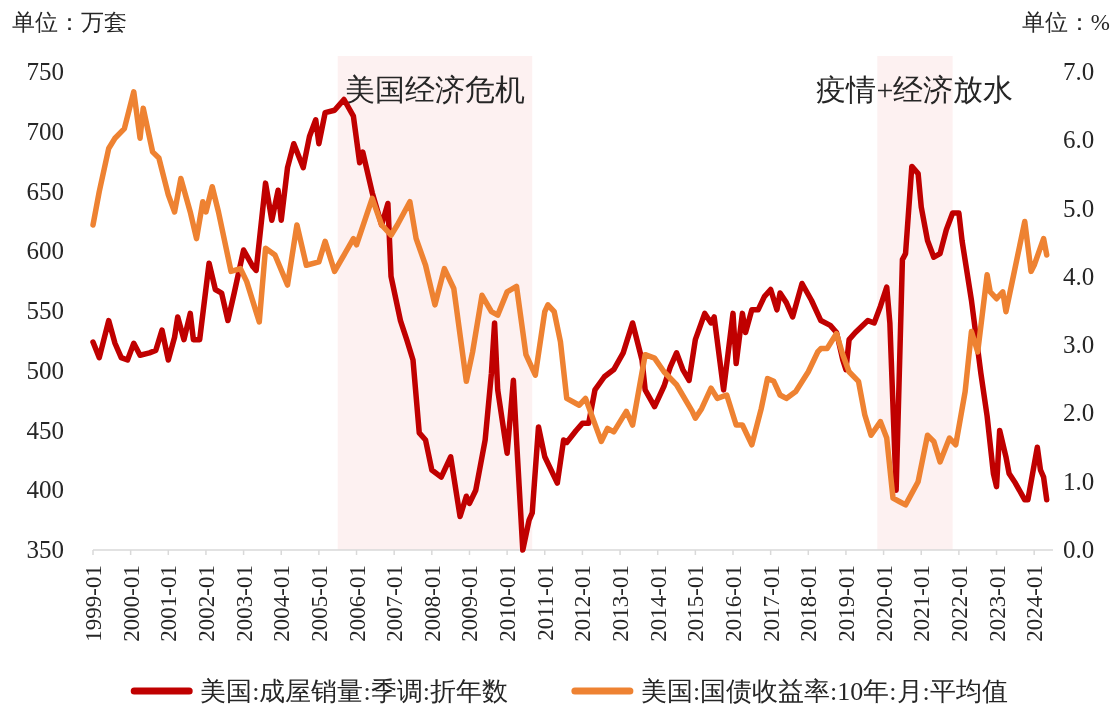 This screenshot has width=1119, height=708. What do you see at coordinates (1079, 413) in the screenshot?
I see `y2-tick-label: 2.0` at bounding box center [1079, 413].